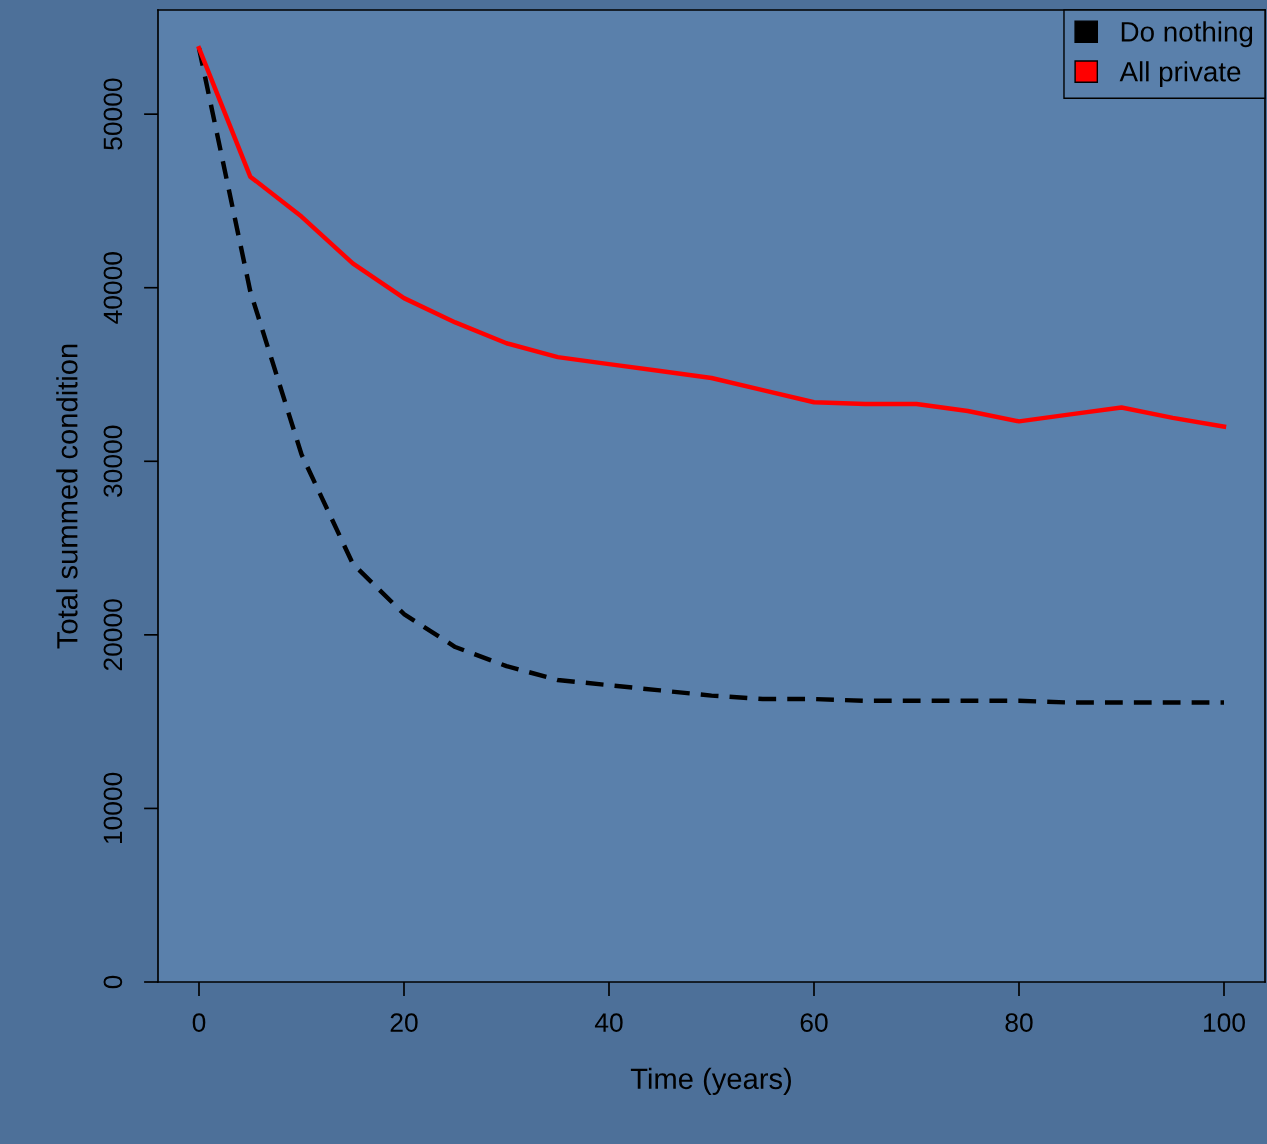 This screenshot has width=1267, height=1144. I want to click on x-tick-label: 80, so click(1019, 1022).